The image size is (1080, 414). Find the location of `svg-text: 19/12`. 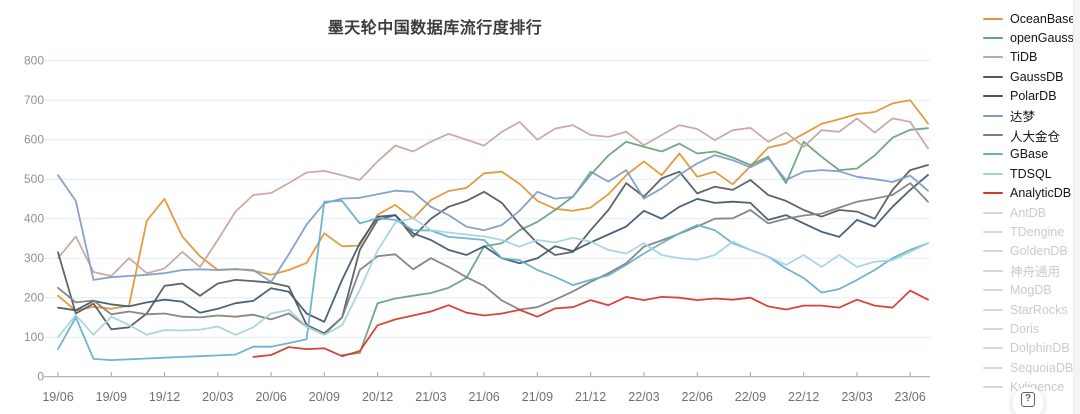

svg-text: 19/12 is located at coordinates (164, 397).